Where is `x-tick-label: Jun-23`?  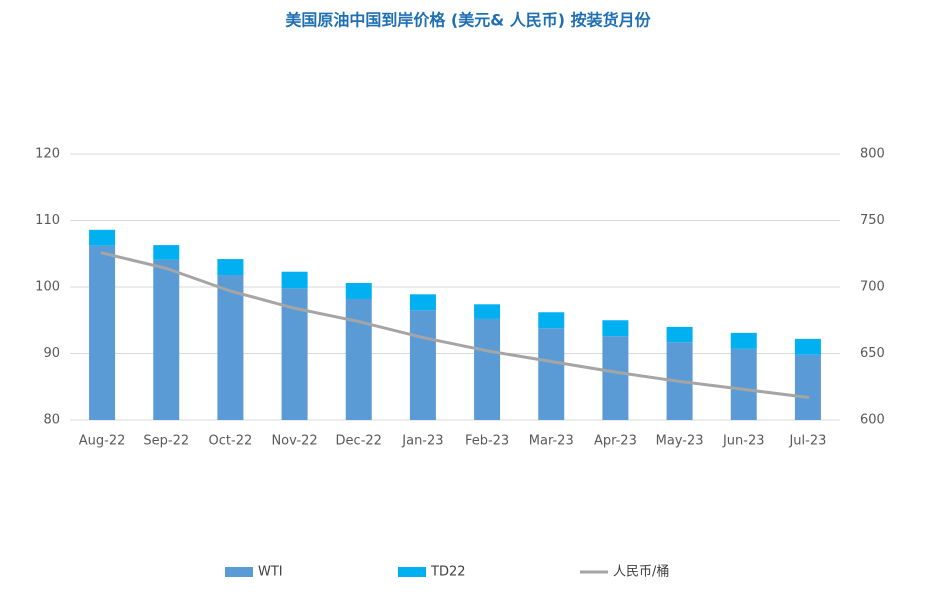 x-tick-label: Jun-23 is located at coordinates (743, 441).